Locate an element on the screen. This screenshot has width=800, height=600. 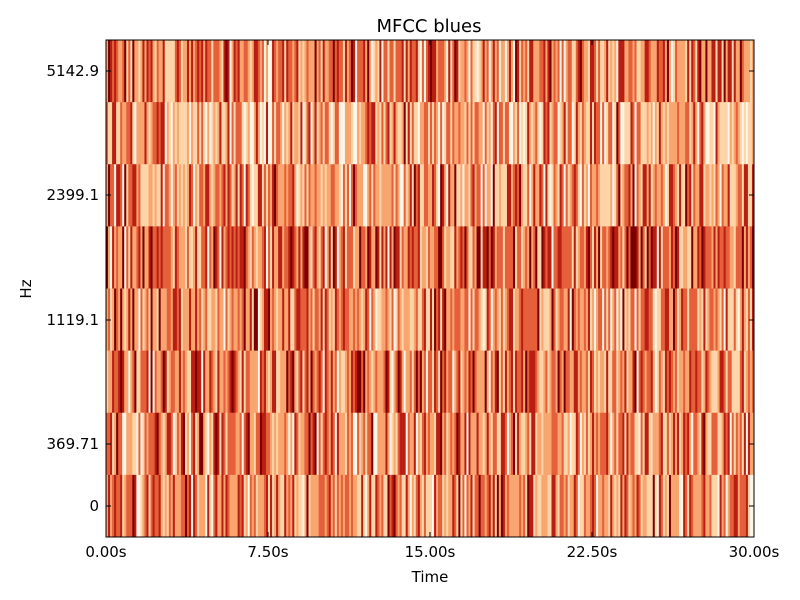
x-tick-label: 7.50s is located at coordinates (267, 552).